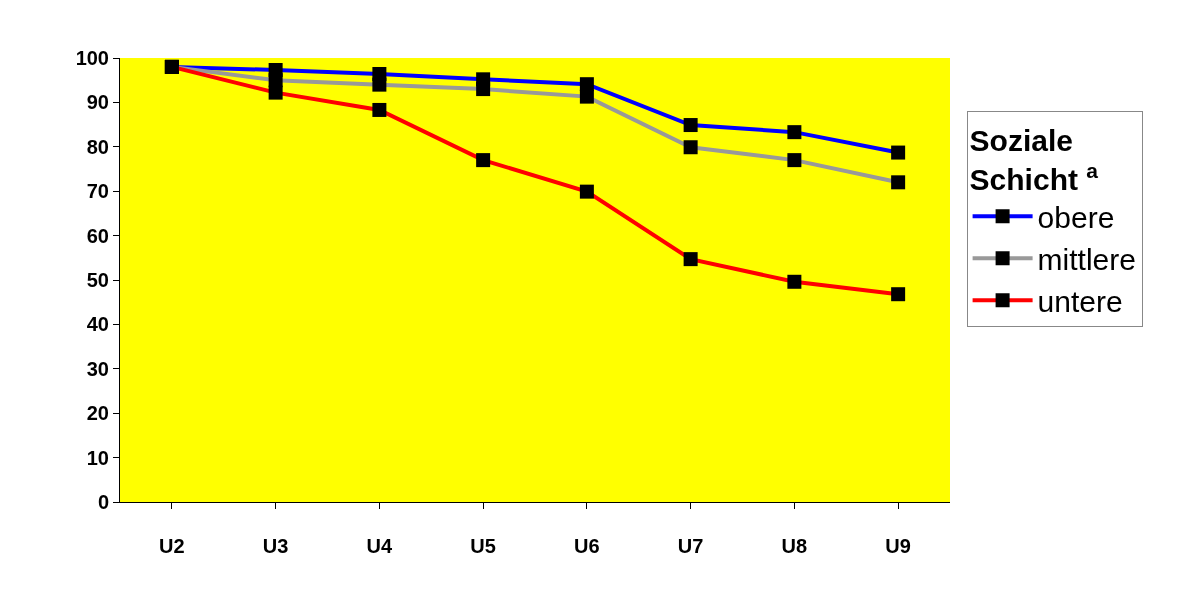 The image size is (1204, 597). What do you see at coordinates (794, 546) in the screenshot?
I see `x-tick-label: U8` at bounding box center [794, 546].